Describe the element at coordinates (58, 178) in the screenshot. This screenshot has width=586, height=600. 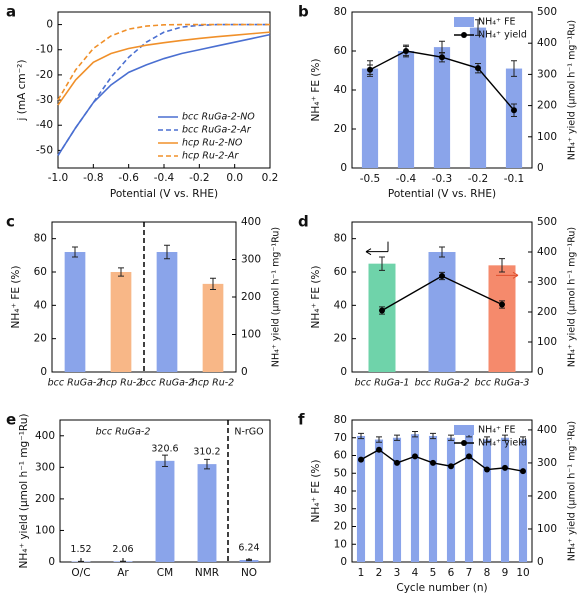
I see `x-tick-label: -1.0` at that location.